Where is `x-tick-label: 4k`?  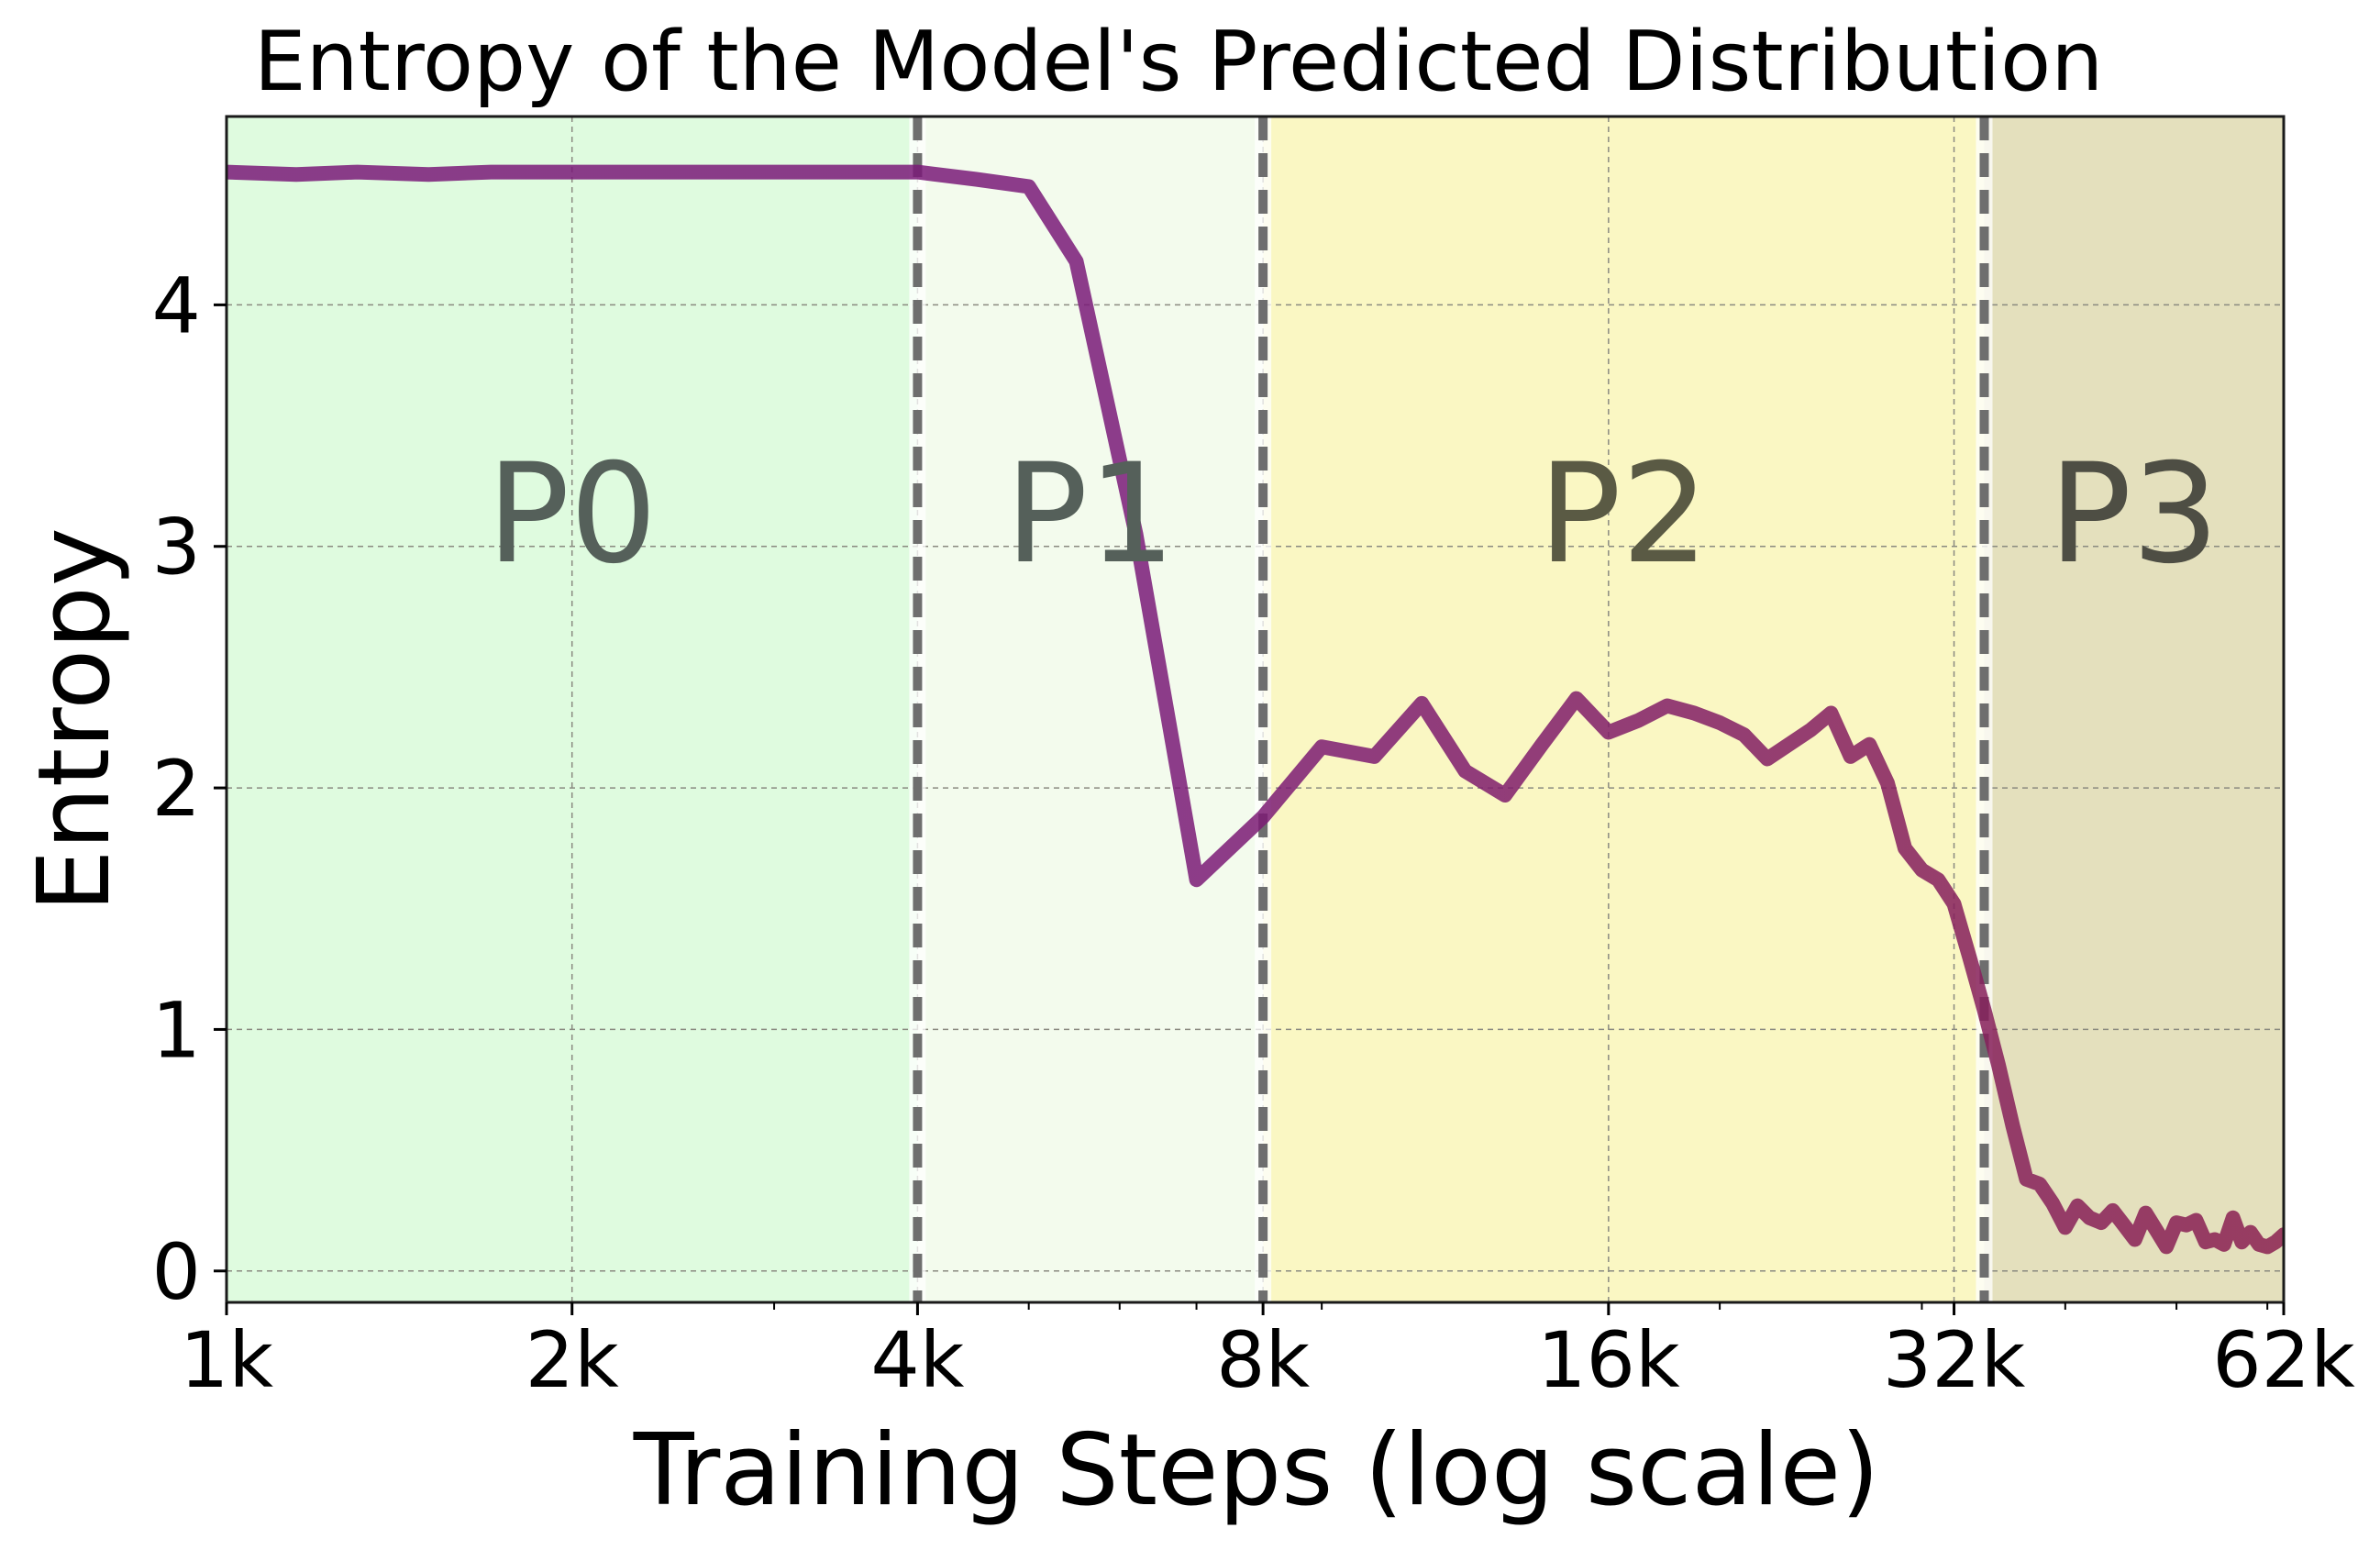
x-tick-label: 4k is located at coordinates (917, 1360).